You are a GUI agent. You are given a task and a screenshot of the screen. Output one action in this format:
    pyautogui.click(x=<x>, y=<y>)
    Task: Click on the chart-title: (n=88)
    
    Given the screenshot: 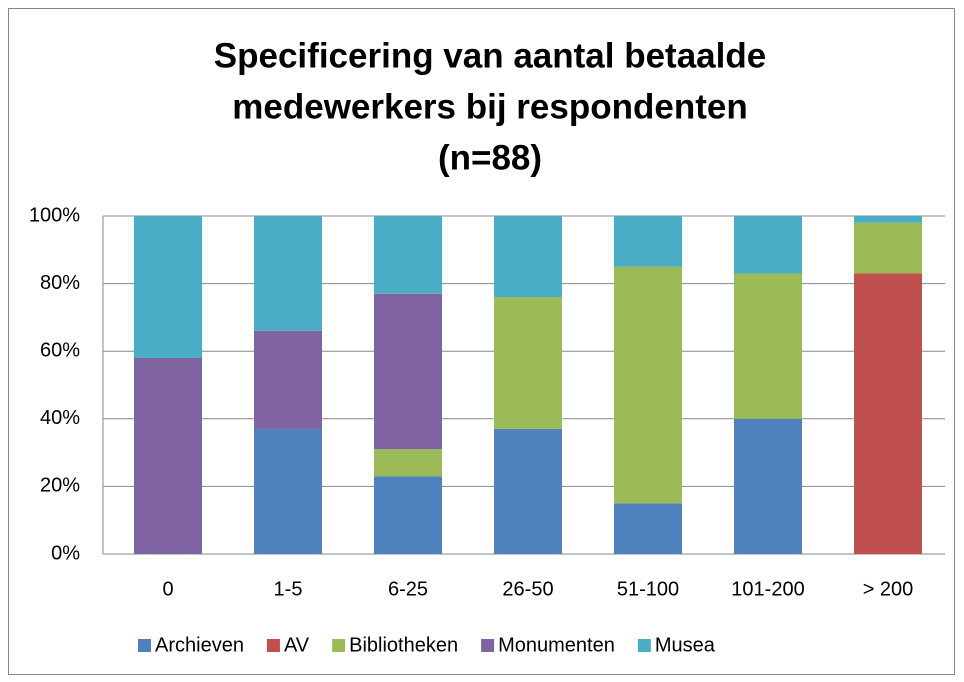 What is the action you would take?
    pyautogui.click(x=490, y=157)
    